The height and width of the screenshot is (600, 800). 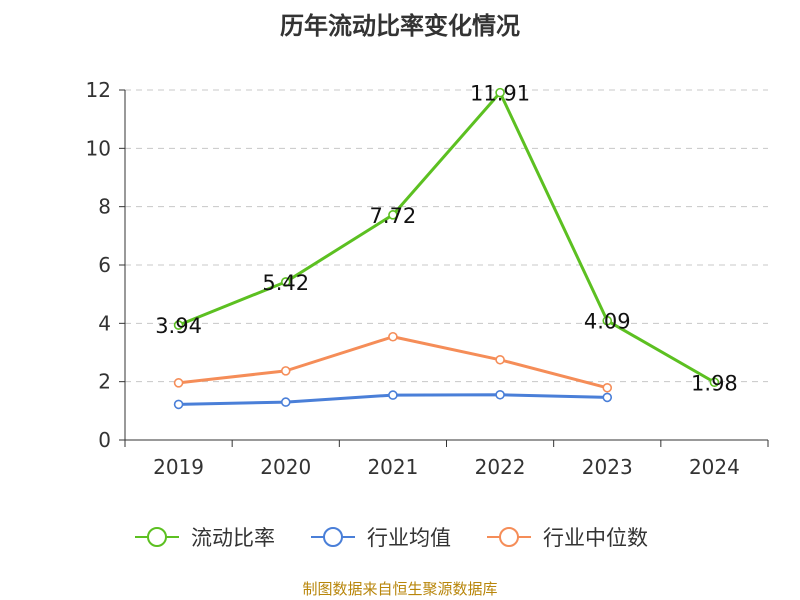 What do you see at coordinates (409, 538) in the screenshot?
I see `legend-label: 行业均值` at bounding box center [409, 538].